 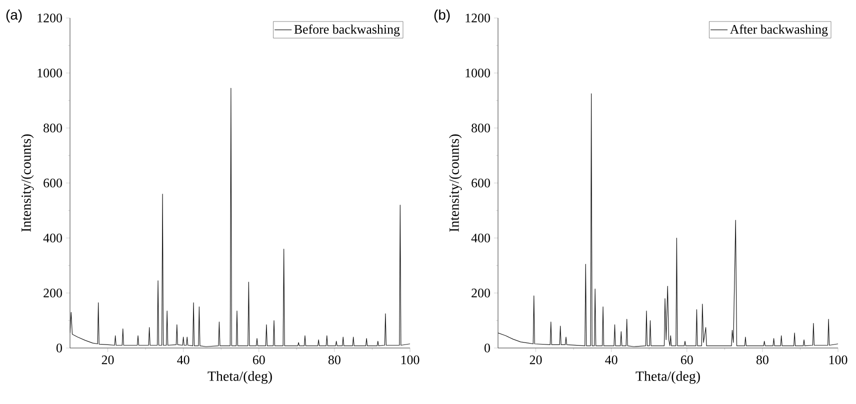 I want to click on legend-label: After backwashing, so click(x=779, y=30).